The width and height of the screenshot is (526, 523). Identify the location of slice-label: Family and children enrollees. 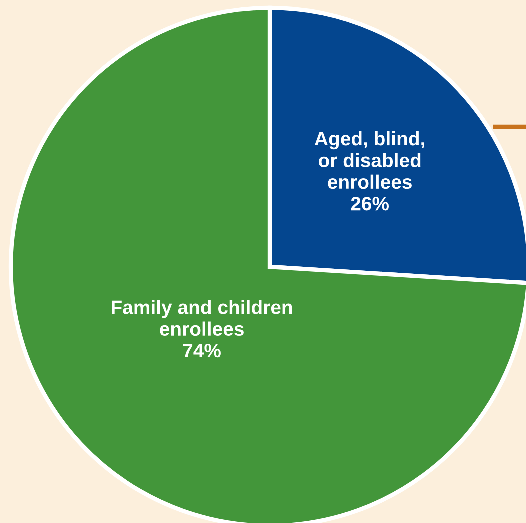
(202, 318).